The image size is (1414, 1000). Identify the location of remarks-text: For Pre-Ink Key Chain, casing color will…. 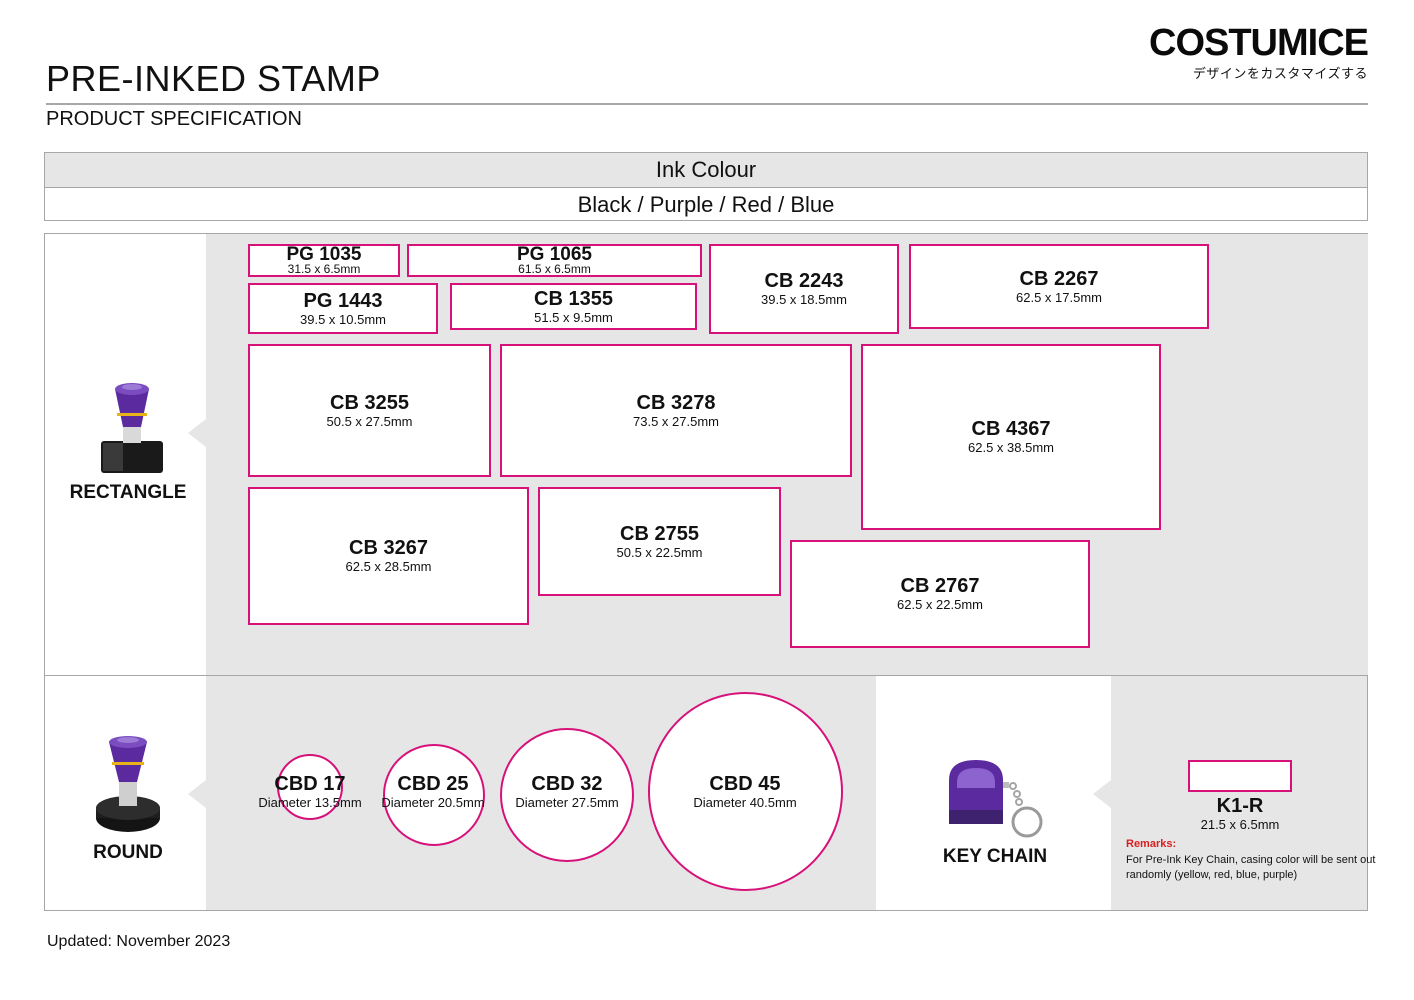
(1251, 867).